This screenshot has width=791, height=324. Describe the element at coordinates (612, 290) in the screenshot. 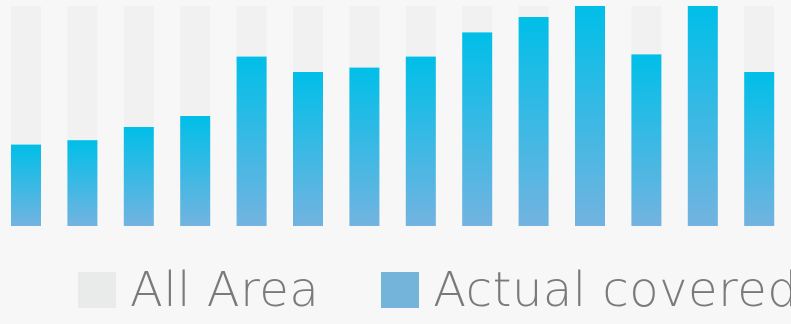

I see `legend-label-actual-covered: Actual covered` at that location.